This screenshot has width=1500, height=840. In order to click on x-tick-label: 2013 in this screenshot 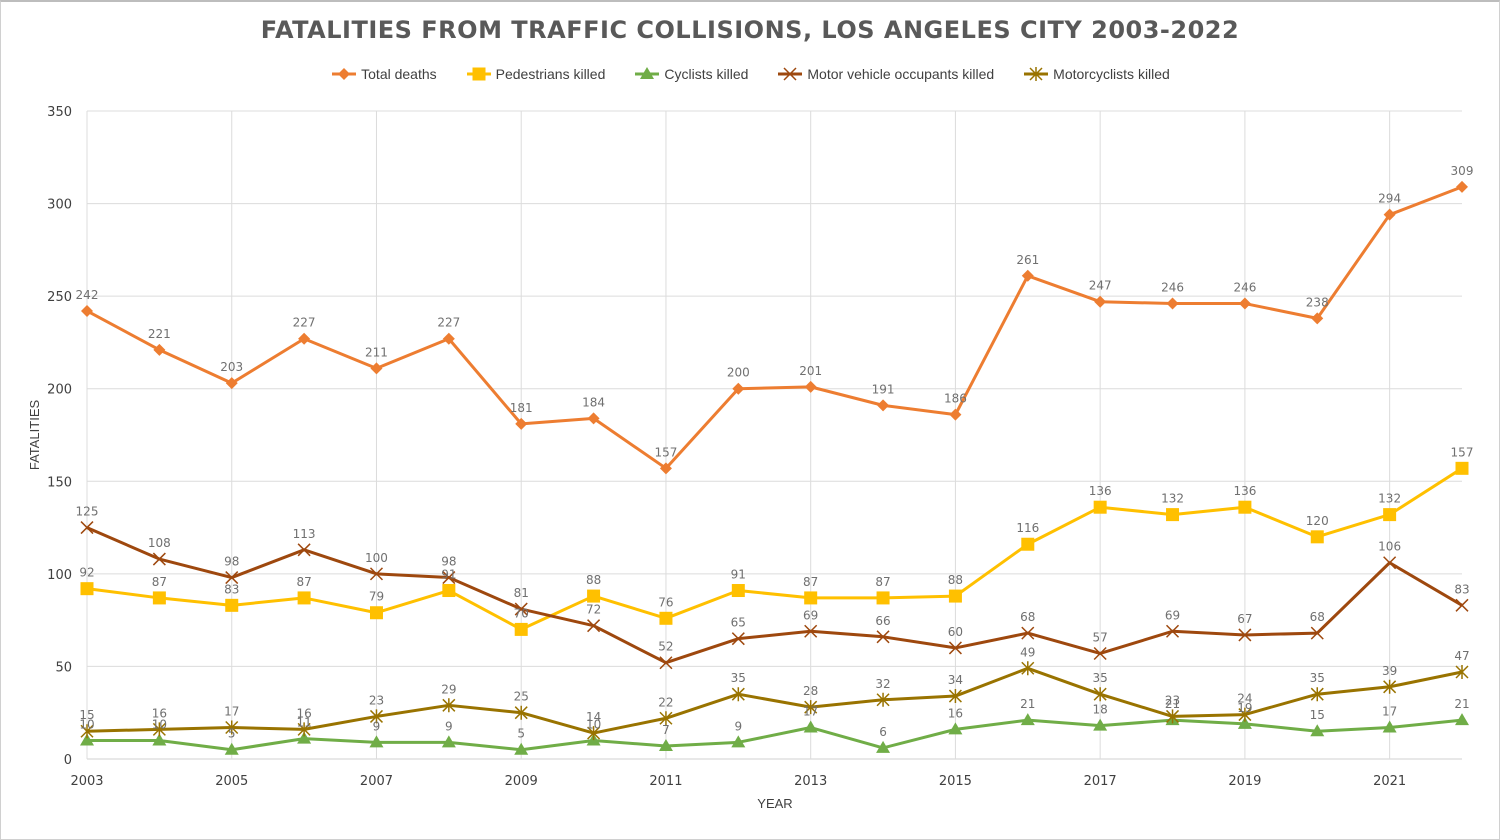, I will do `click(810, 781)`.